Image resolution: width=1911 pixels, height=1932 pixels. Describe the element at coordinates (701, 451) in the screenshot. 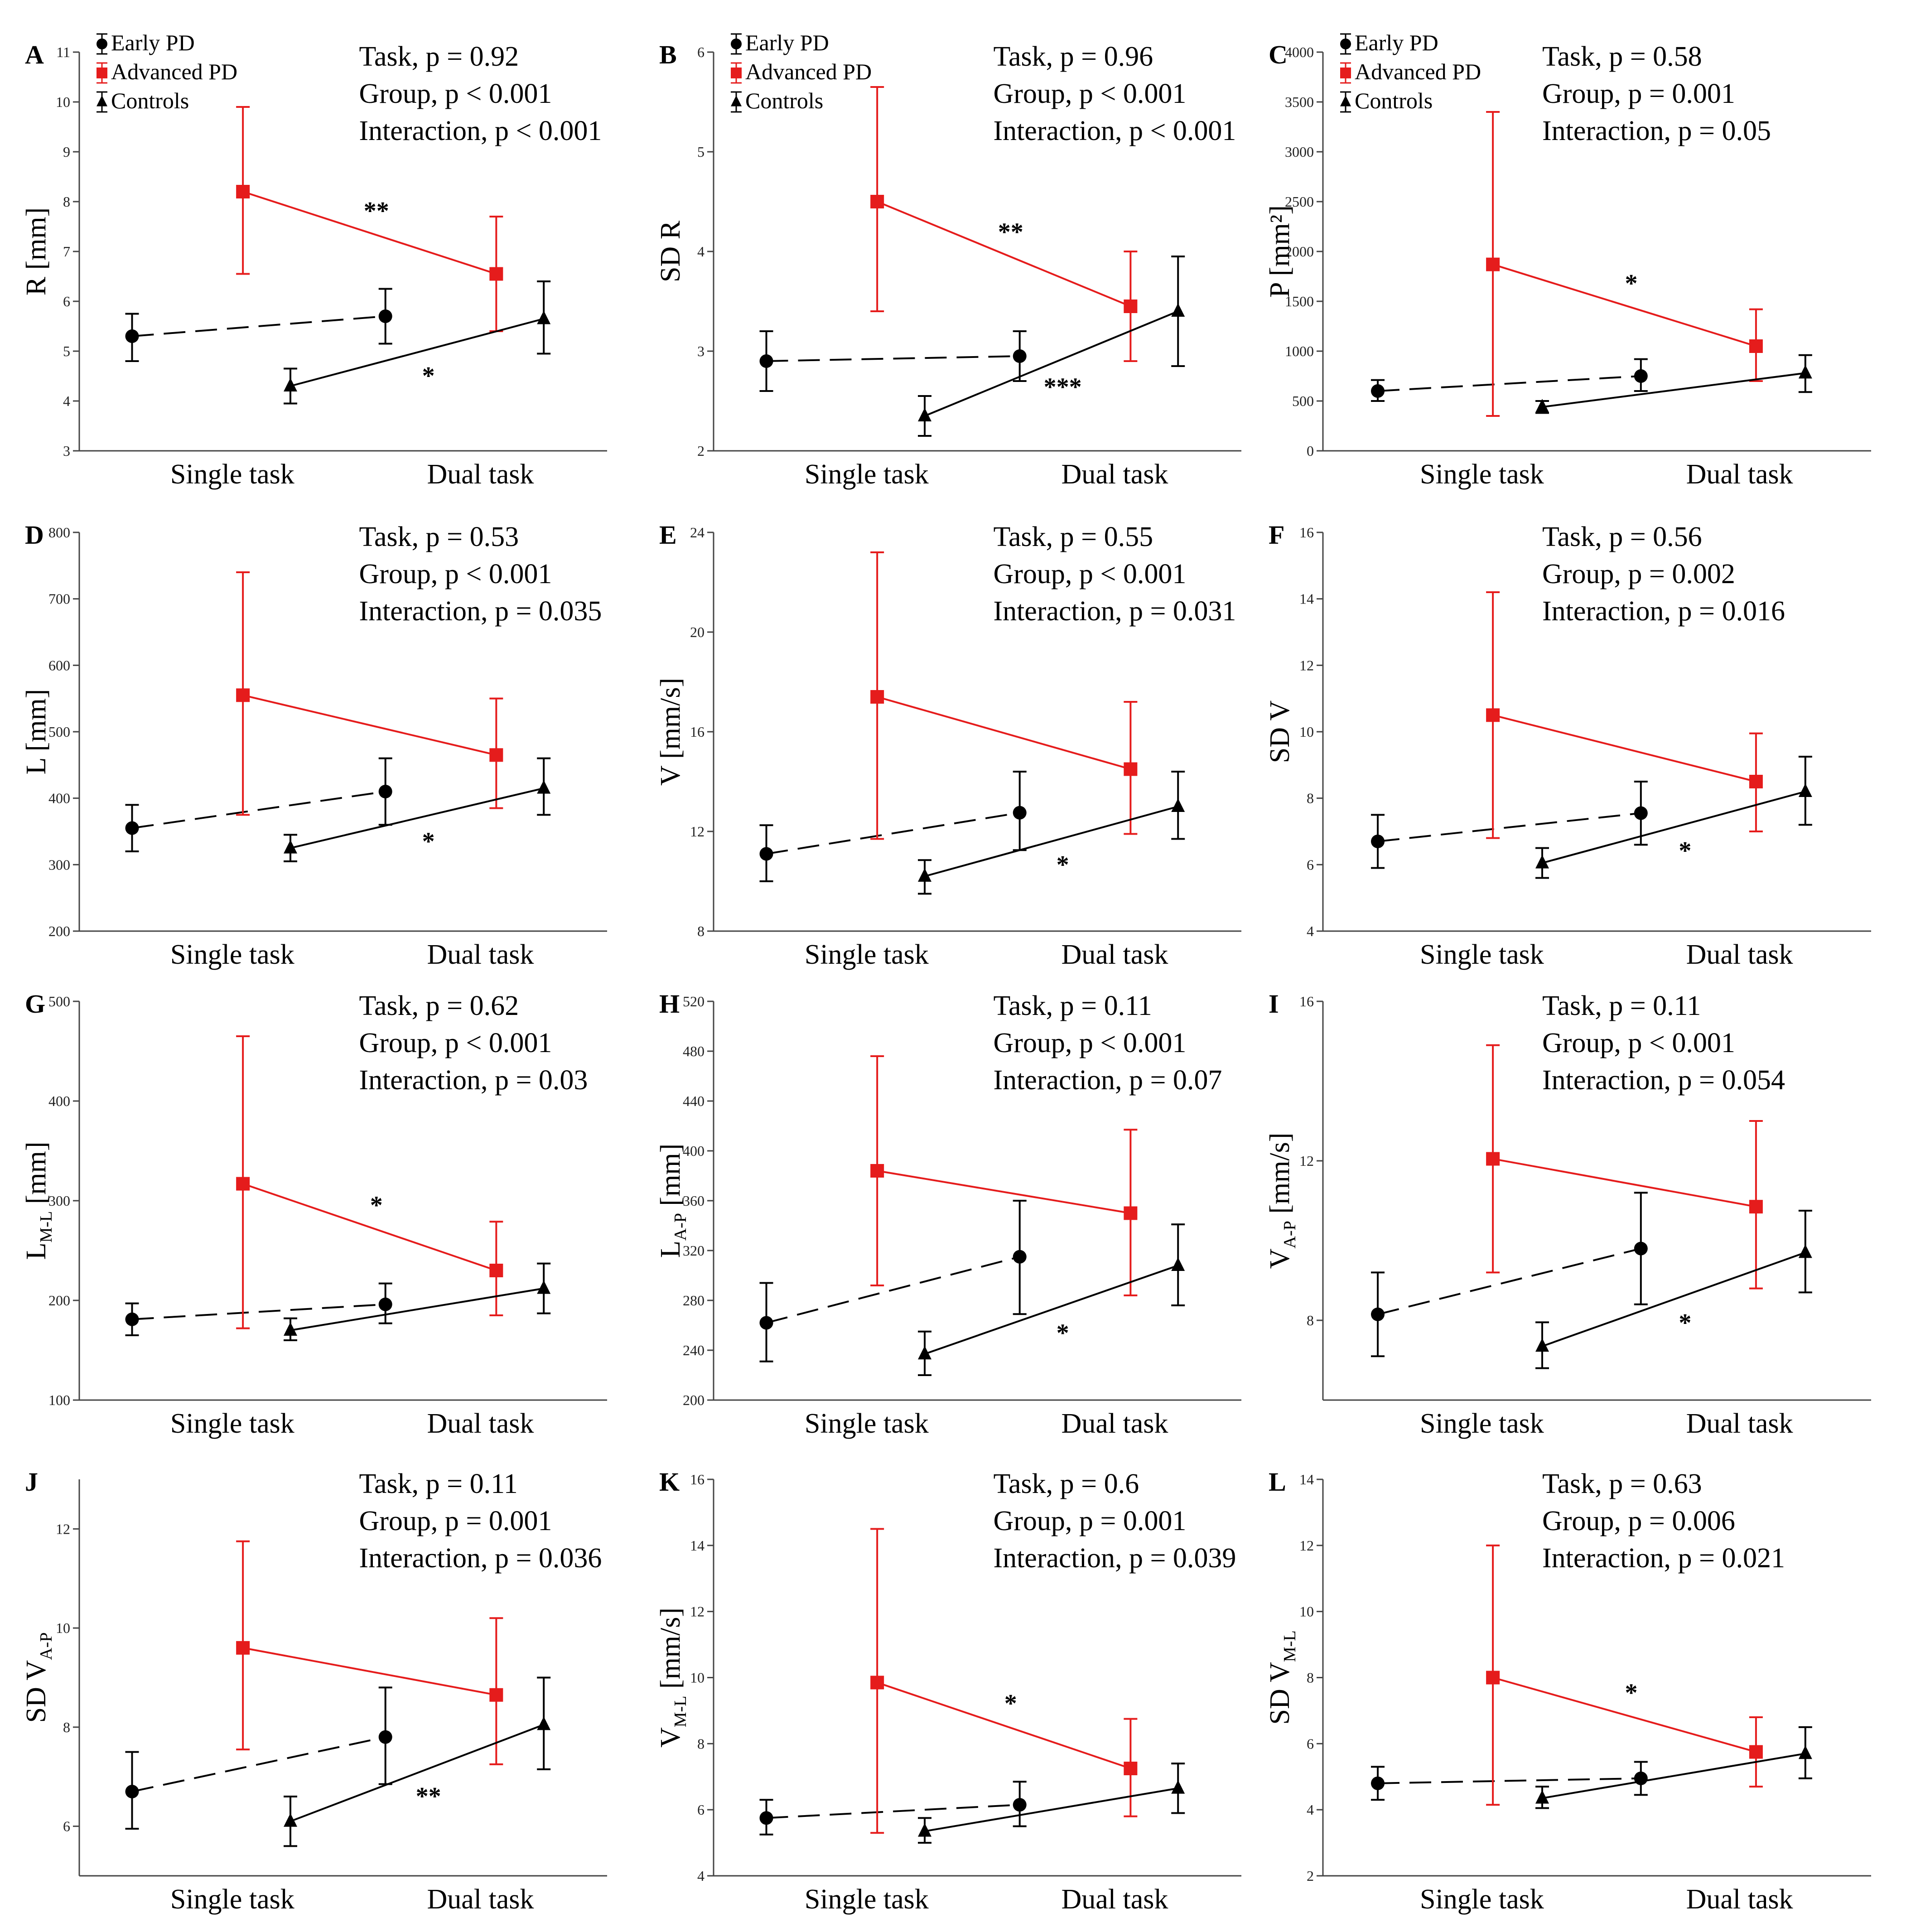

I see `y-tick-label: 2` at that location.